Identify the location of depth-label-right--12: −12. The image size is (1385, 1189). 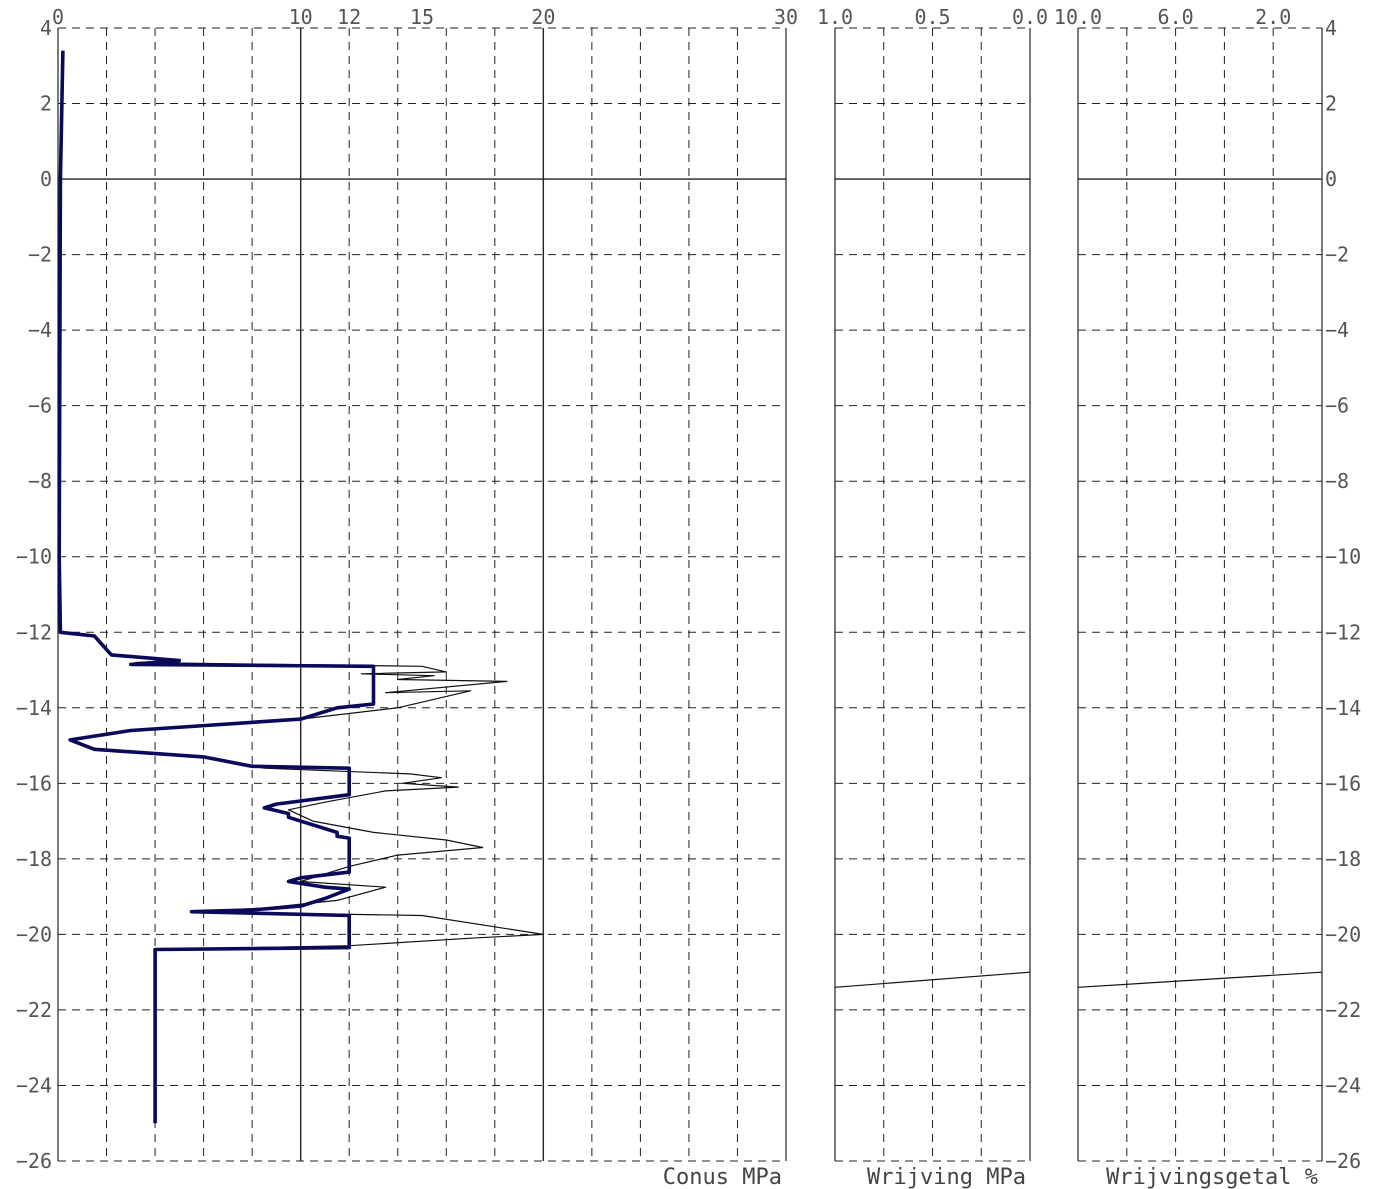
(1343, 632).